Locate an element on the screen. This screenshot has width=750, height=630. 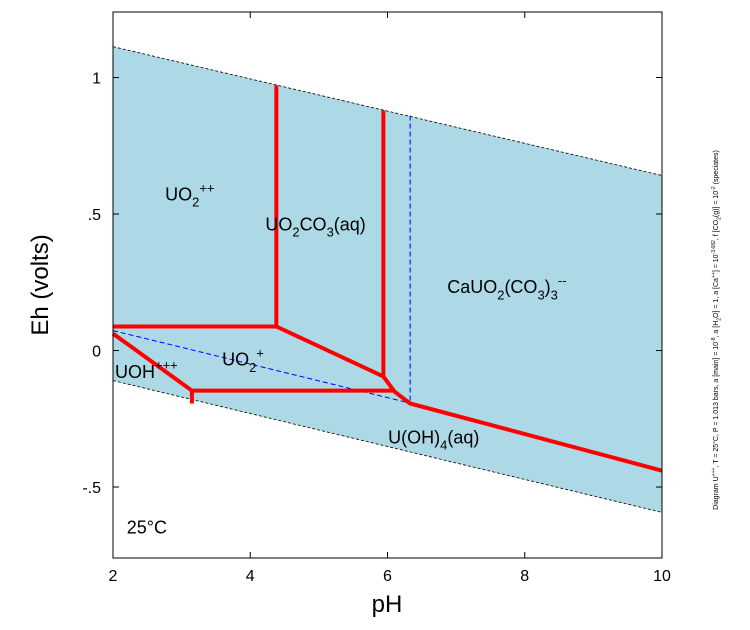
x-tick-label: 6 is located at coordinates (387, 576).